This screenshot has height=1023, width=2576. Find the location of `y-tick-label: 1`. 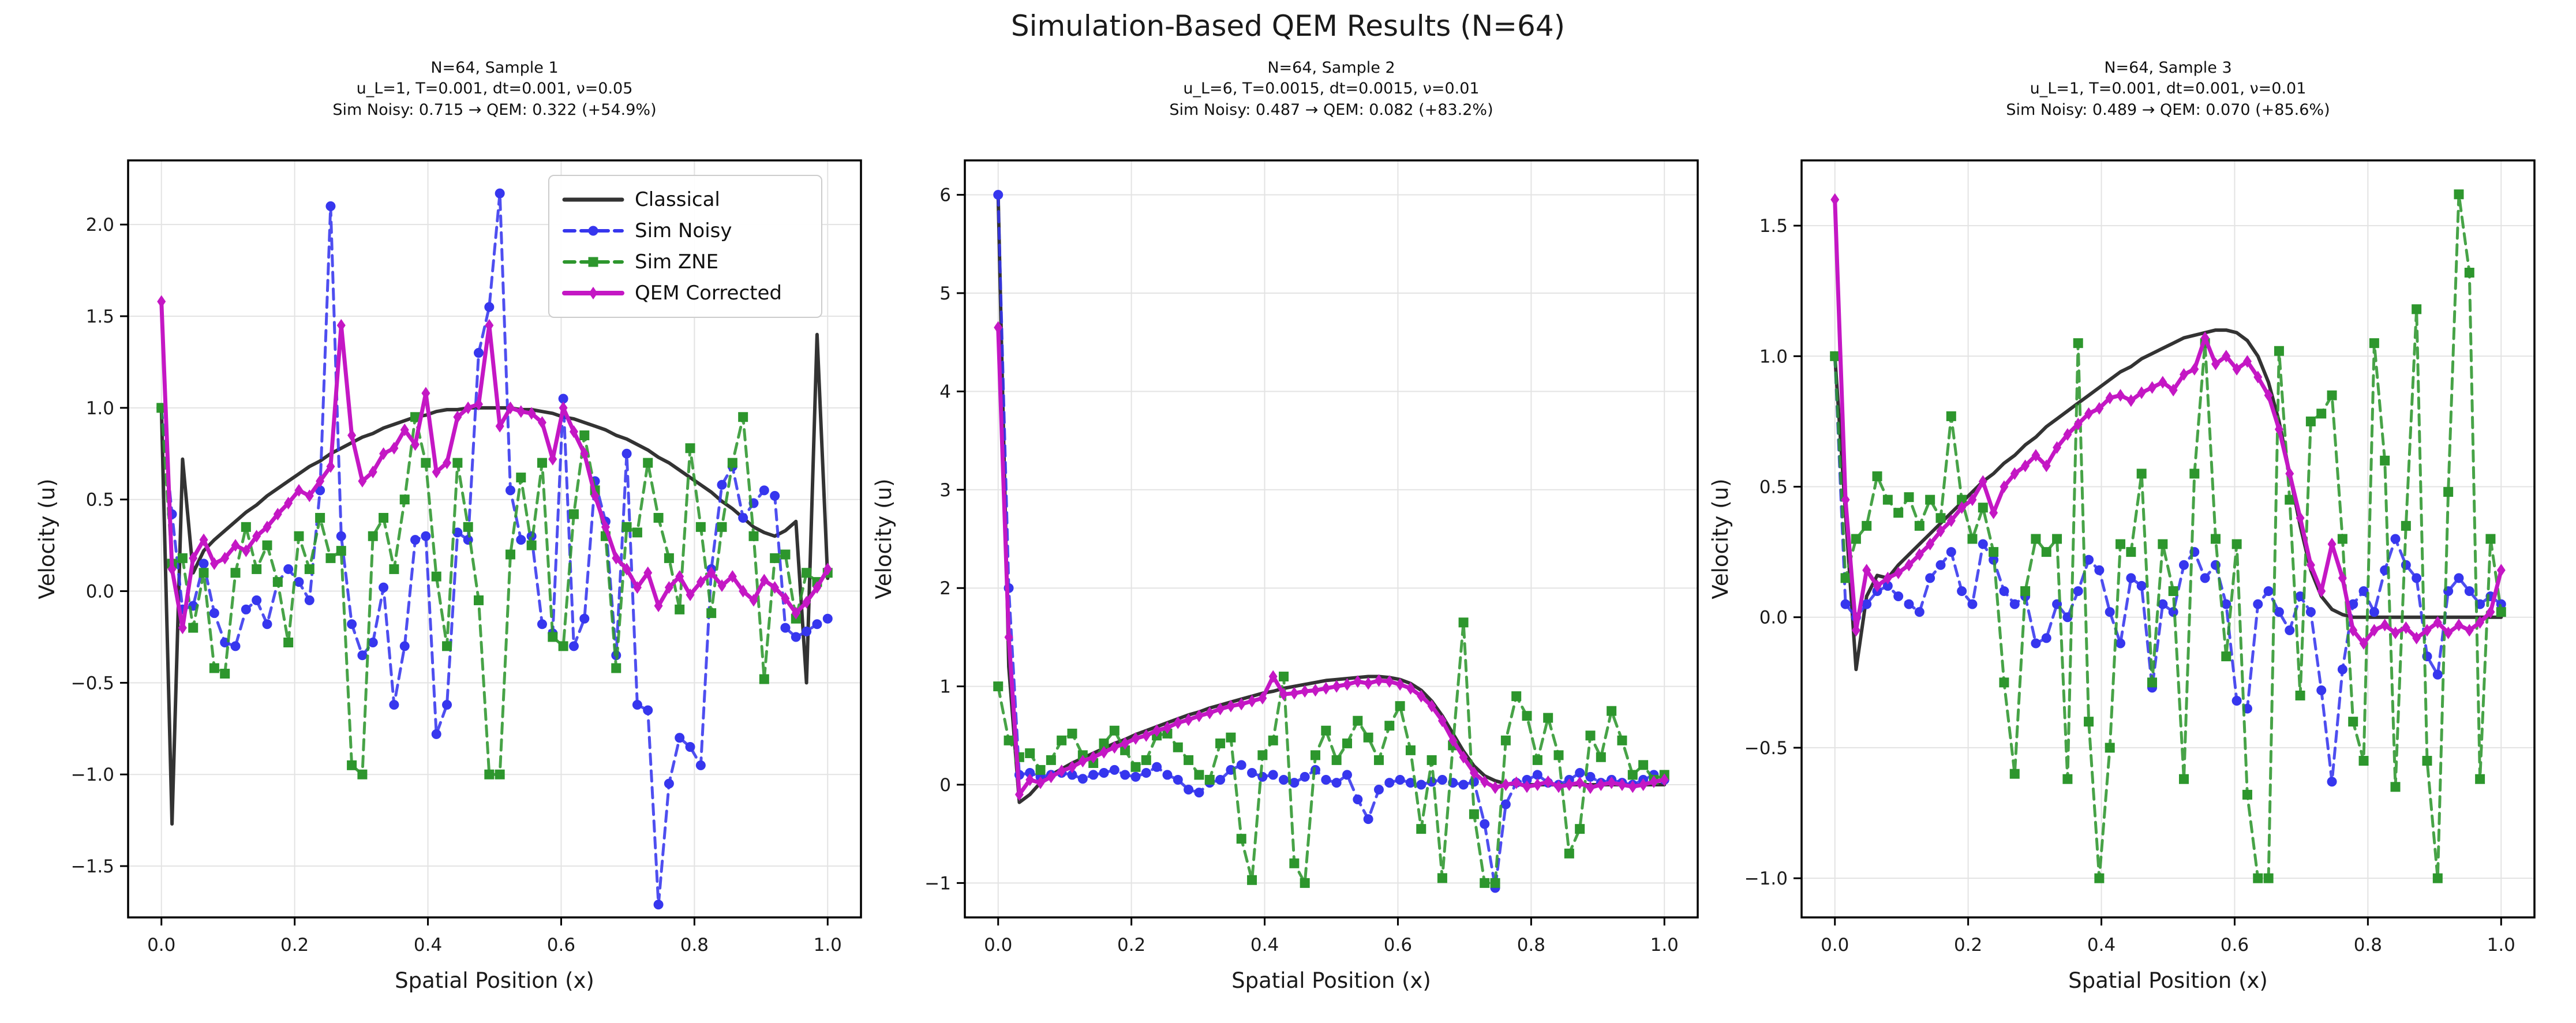

y-tick-label: 1 is located at coordinates (945, 687).